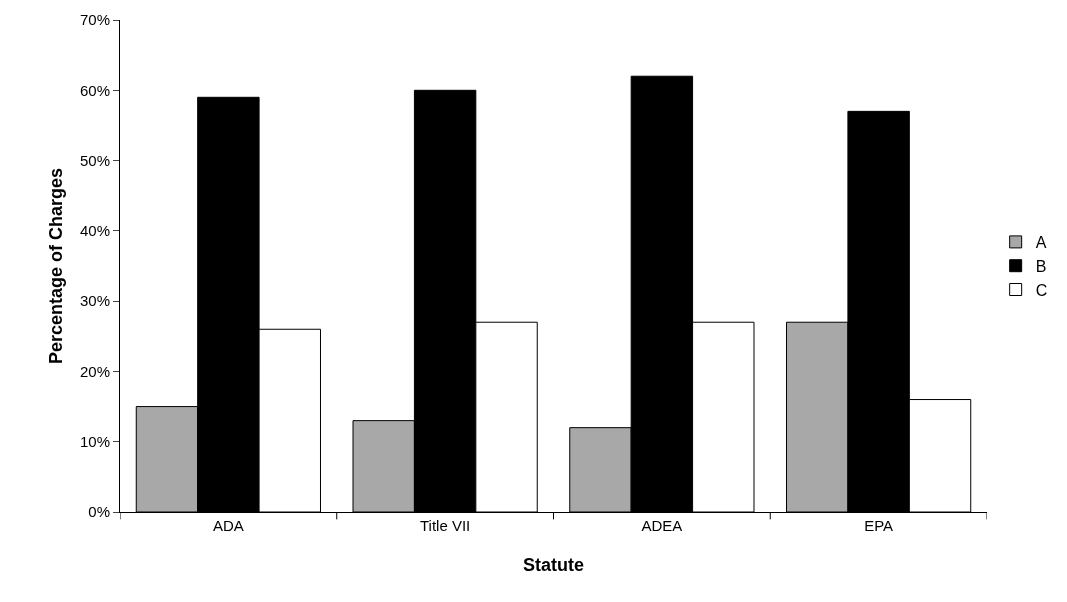 This screenshot has height=602, width=1067. What do you see at coordinates (445, 525) in the screenshot?
I see `x-tick-label: Title VII` at bounding box center [445, 525].